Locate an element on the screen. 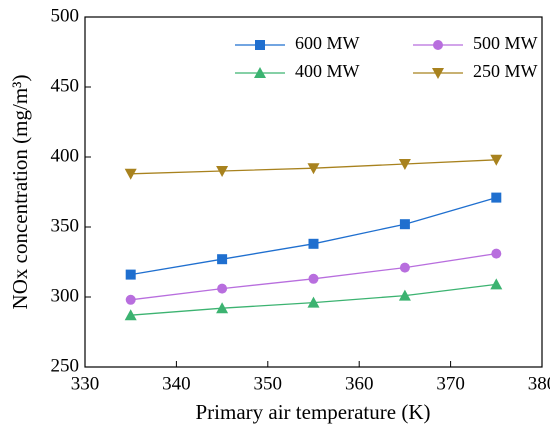  x-tick-label: 350 is located at coordinates (268, 383).